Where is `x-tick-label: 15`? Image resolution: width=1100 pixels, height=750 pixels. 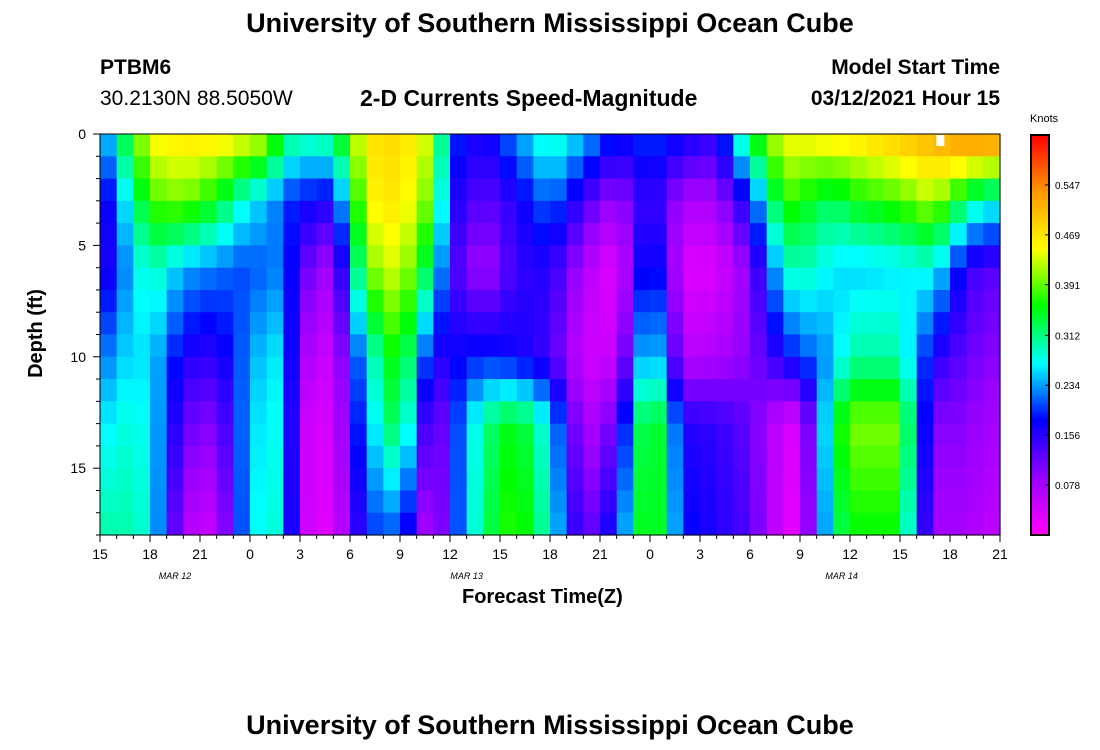
x-tick-label: 15 is located at coordinates (100, 554).